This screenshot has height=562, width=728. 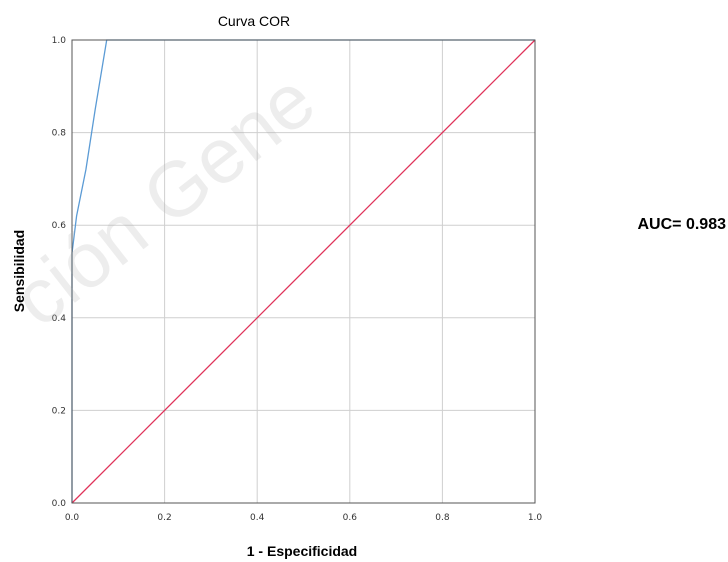 I want to click on y-tick-label: 0.2, so click(x=59, y=411).